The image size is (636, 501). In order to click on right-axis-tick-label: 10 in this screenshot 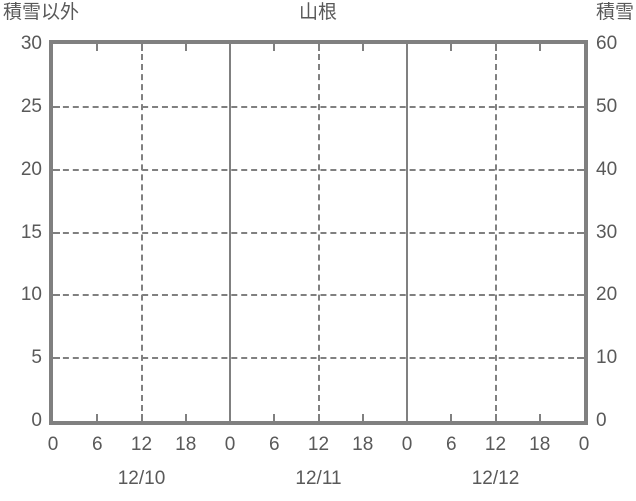, I will do `click(607, 358)`.